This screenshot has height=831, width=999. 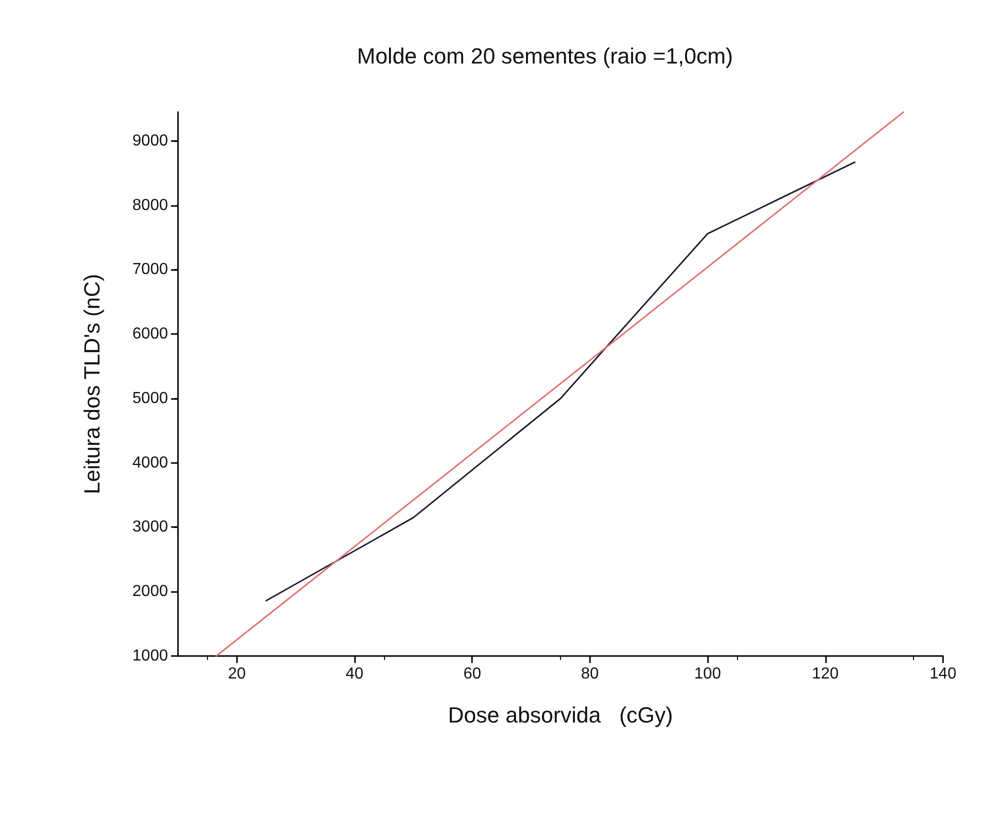 I want to click on x-tick-label: 120, so click(x=825, y=674).